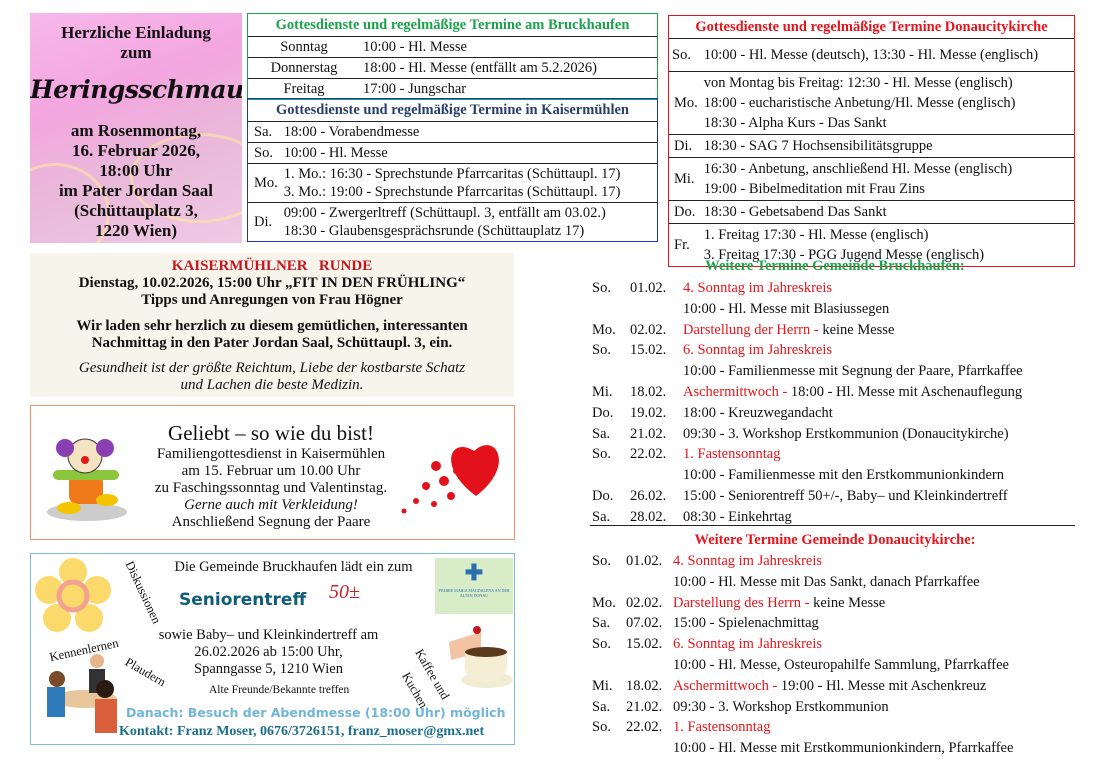  I want to click on event-cell: 18:00 - Hl. Messe (entfällt am 5.2.2026), so click(508, 68).